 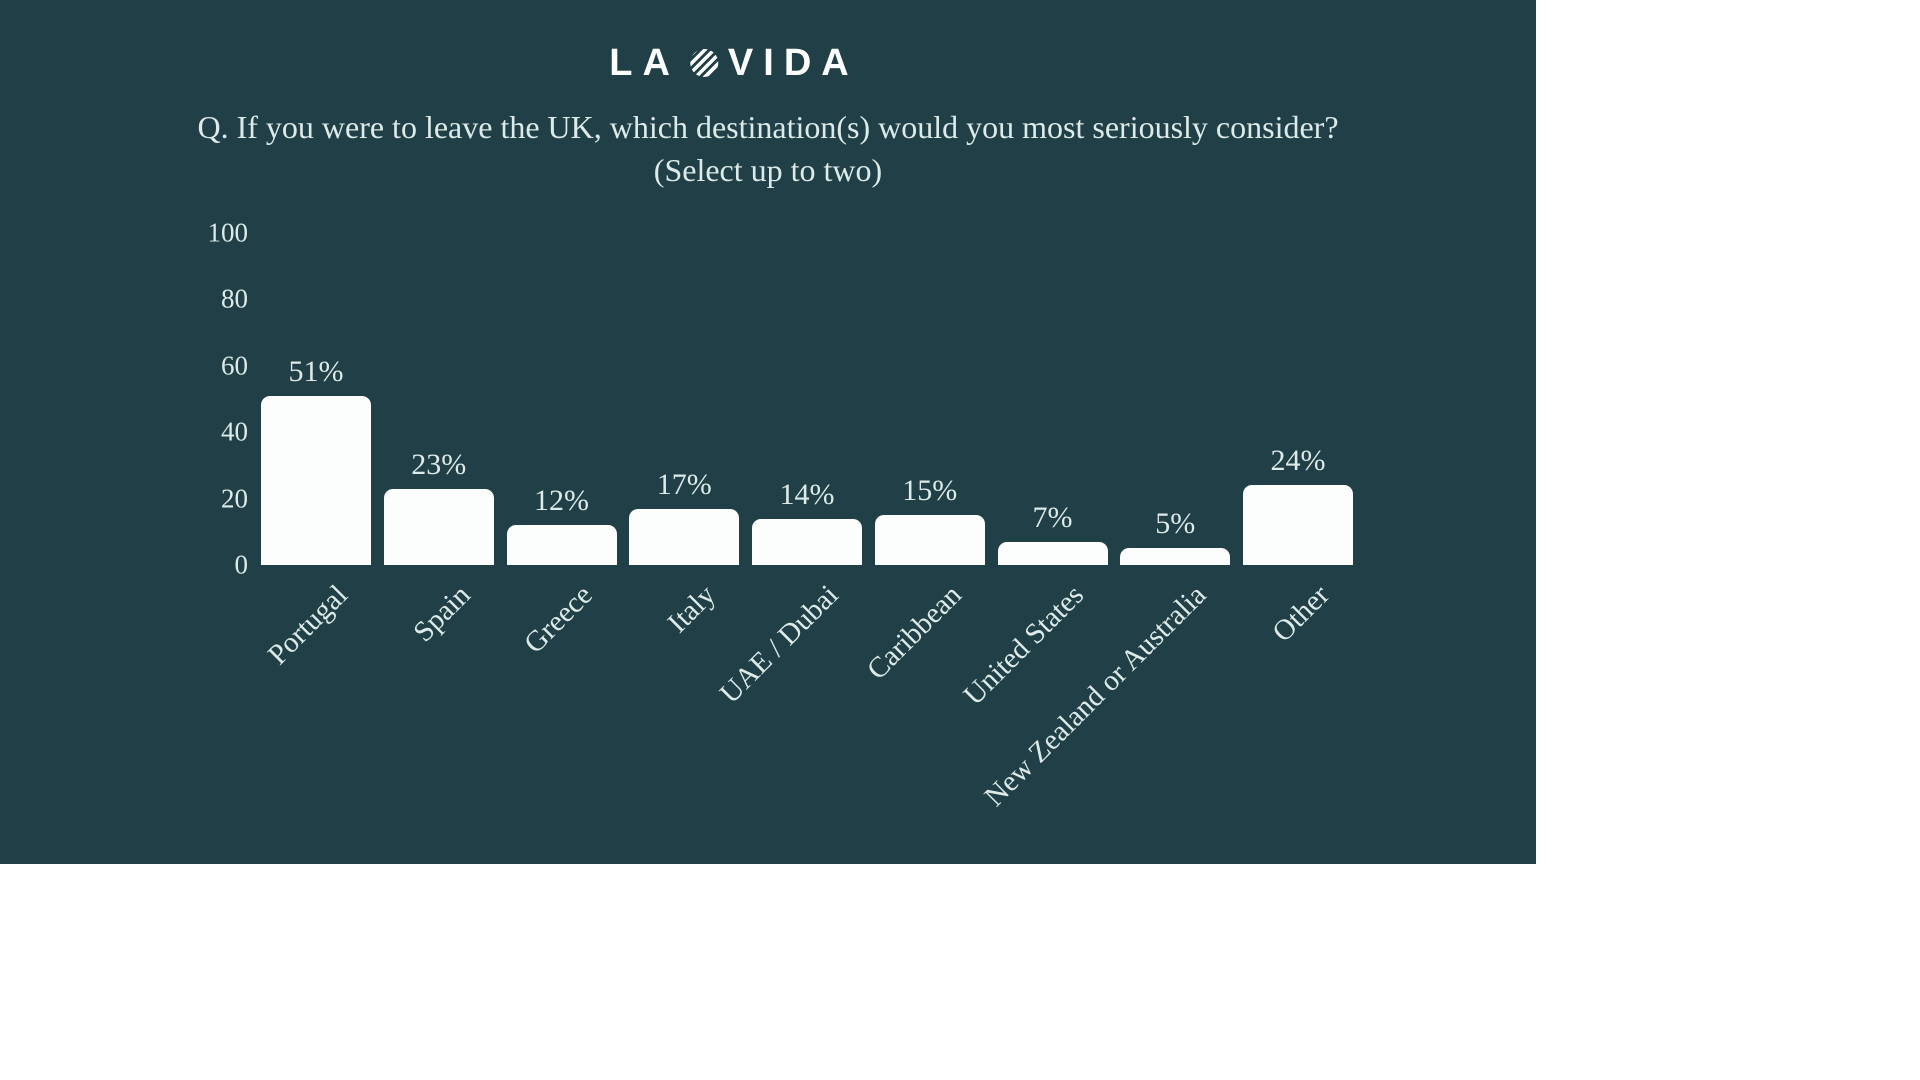 I want to click on y-axis-tick-label: 0, so click(x=241, y=564).